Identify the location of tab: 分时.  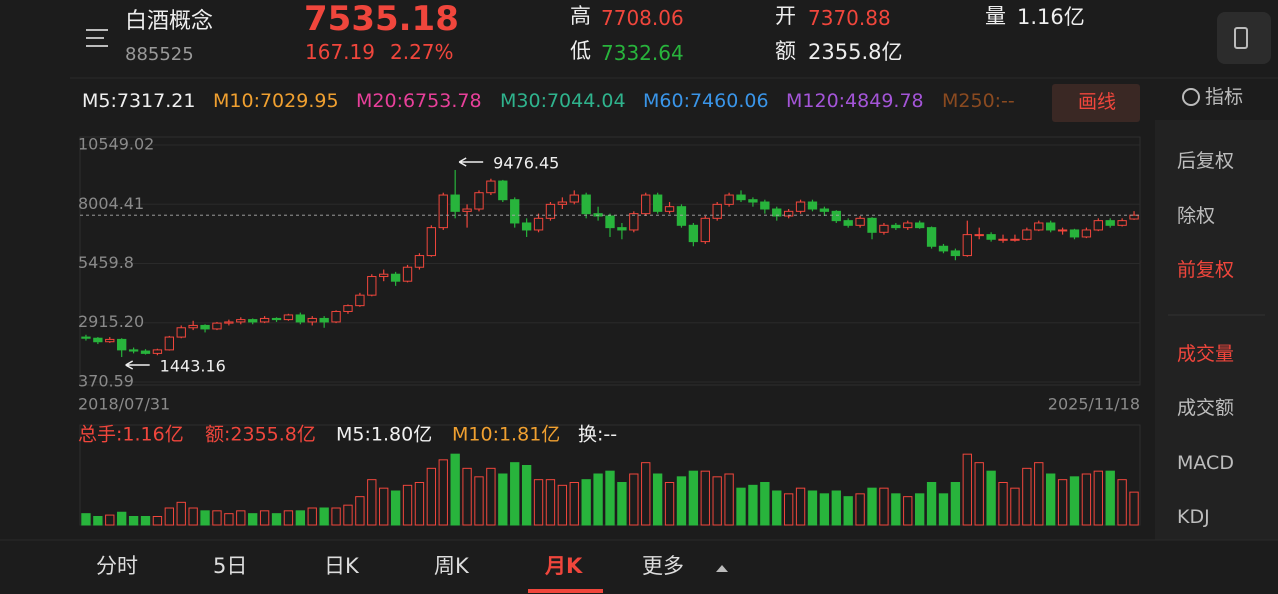
(117, 566).